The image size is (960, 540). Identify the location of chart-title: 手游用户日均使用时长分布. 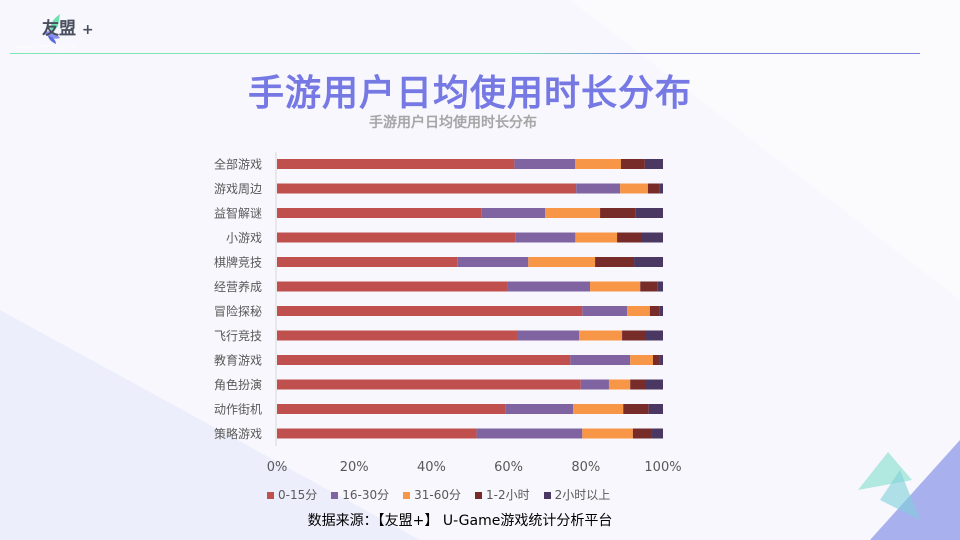
(453, 123).